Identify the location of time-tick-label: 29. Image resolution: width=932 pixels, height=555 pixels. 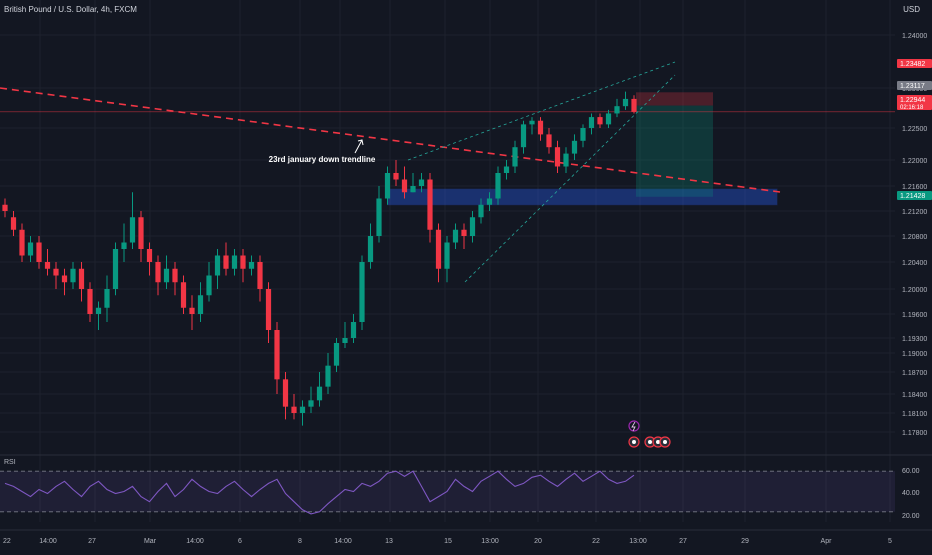
(745, 541).